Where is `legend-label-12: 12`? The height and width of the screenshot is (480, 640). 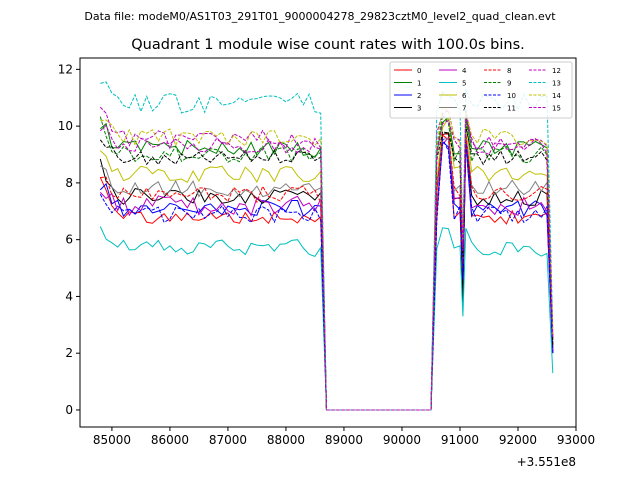
legend-label-12: 12 is located at coordinates (556, 71).